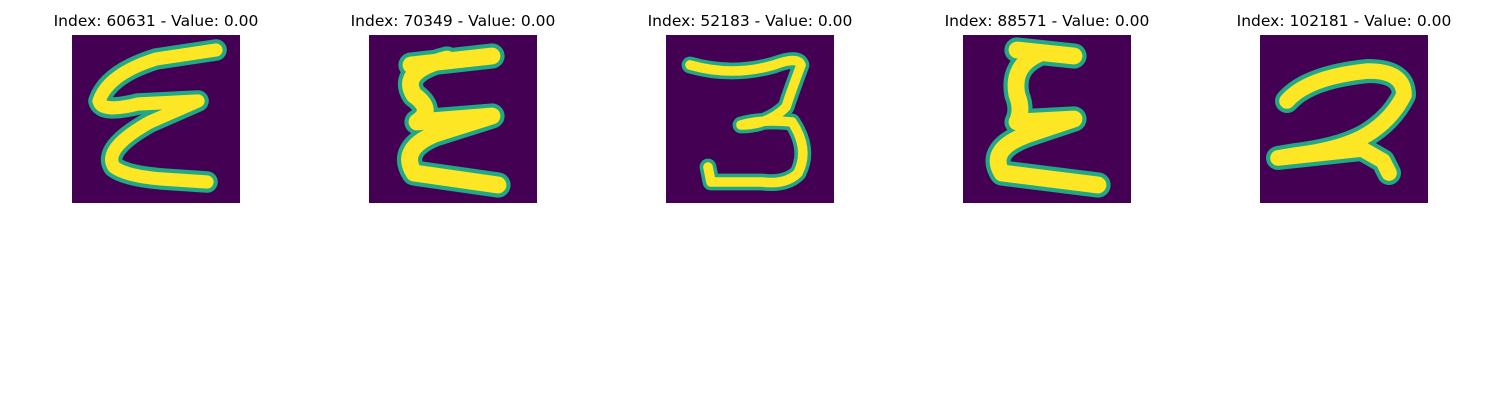 The image size is (1500, 400). I want to click on panel-title: Index: 70349 - Value: 0.00, so click(453, 21).